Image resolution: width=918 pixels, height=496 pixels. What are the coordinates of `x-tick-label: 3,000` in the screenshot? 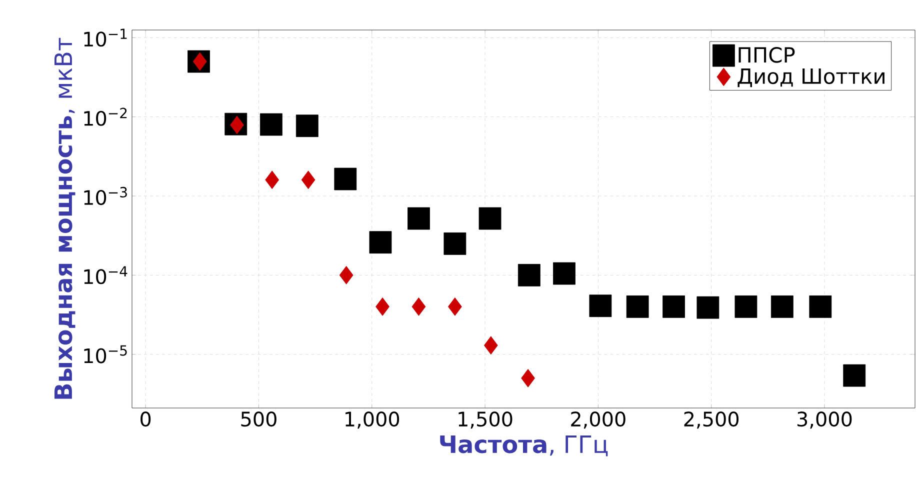 It's located at (824, 420).